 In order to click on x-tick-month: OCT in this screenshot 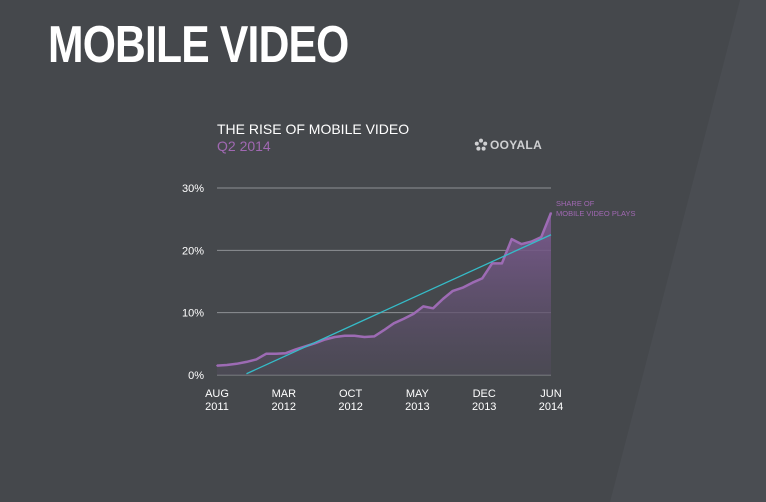, I will do `click(351, 394)`.